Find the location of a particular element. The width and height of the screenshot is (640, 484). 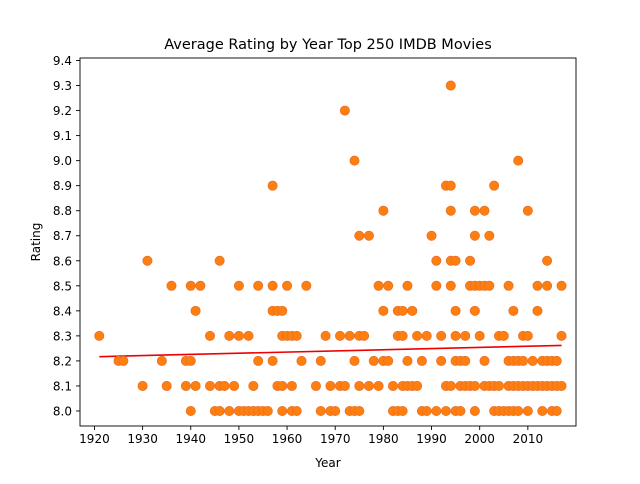

y-tick-label: 9.2 is located at coordinates (62, 111).